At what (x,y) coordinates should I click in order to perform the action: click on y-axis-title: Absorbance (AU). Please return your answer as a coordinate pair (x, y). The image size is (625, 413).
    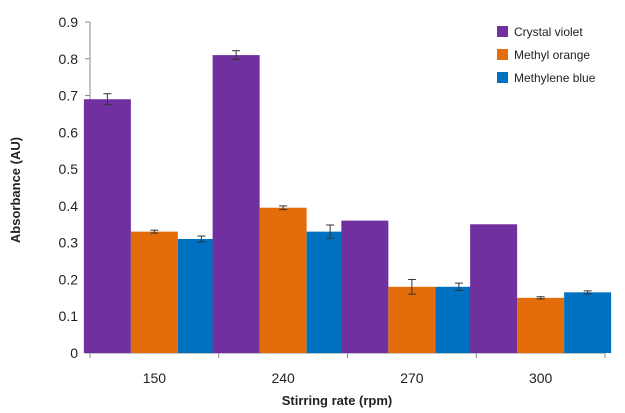
    Looking at the image, I should click on (15, 190).